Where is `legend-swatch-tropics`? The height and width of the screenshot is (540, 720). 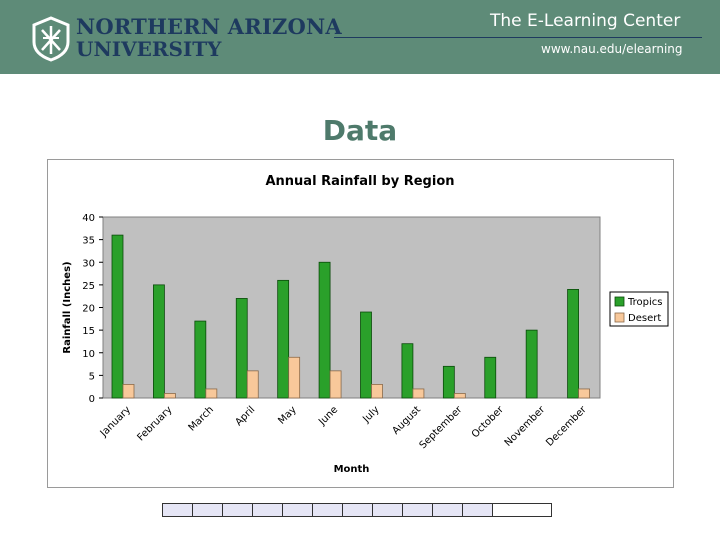 legend-swatch-tropics is located at coordinates (619, 301).